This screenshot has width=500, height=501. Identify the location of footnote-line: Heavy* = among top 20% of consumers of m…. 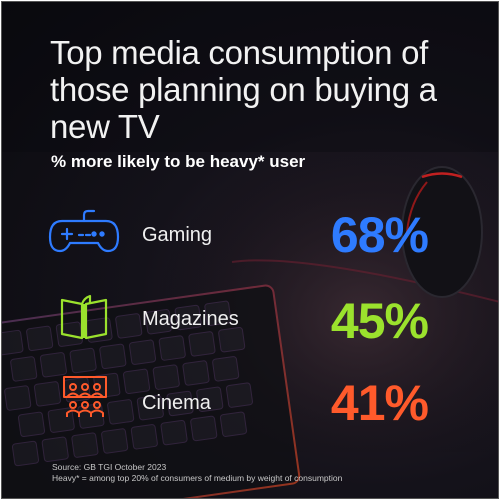
(197, 478).